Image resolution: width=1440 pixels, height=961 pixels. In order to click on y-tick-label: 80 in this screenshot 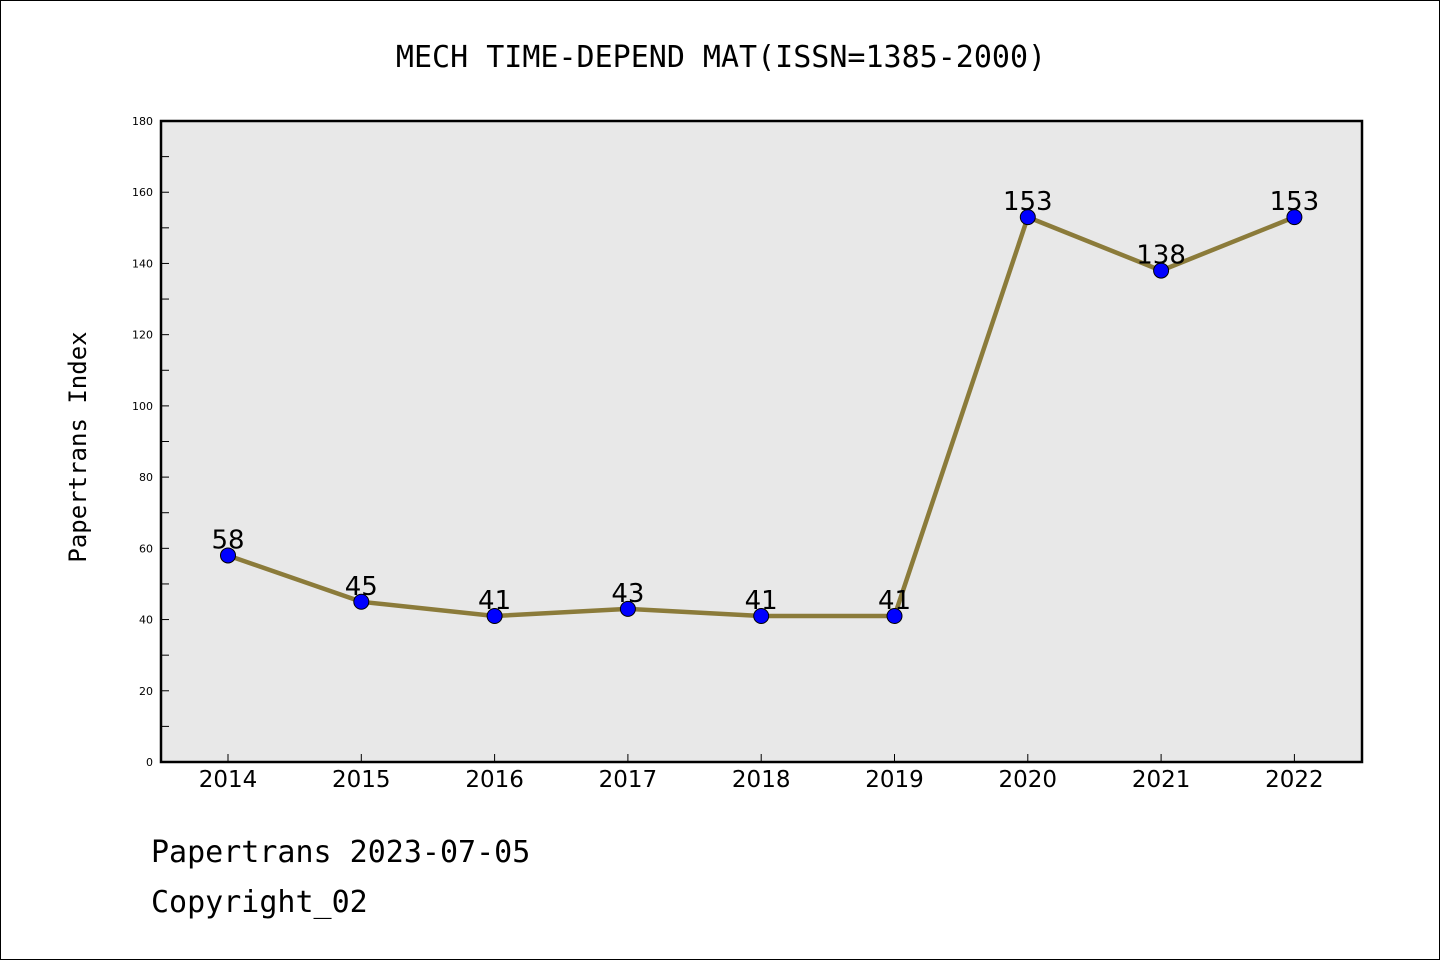, I will do `click(146, 477)`.